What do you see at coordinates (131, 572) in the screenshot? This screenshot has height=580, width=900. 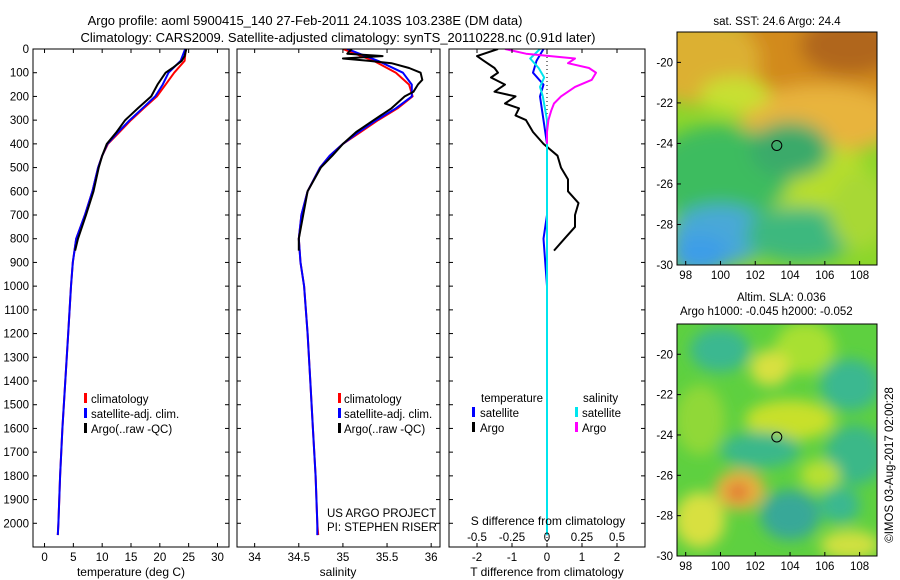 I see `temperature-x-label: temperature (deg C)` at bounding box center [131, 572].